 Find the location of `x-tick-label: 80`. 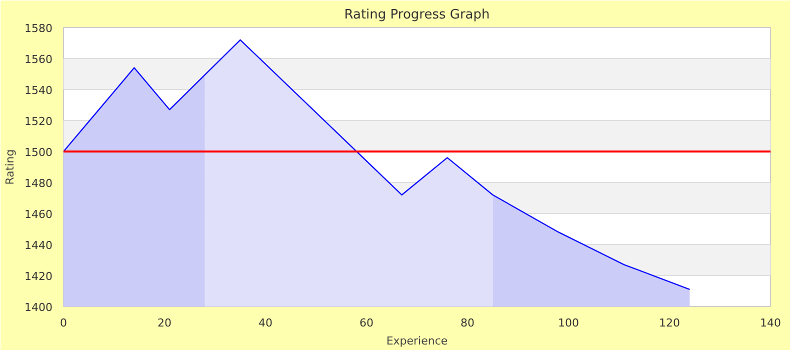

x-tick-label: 80 is located at coordinates (467, 323).